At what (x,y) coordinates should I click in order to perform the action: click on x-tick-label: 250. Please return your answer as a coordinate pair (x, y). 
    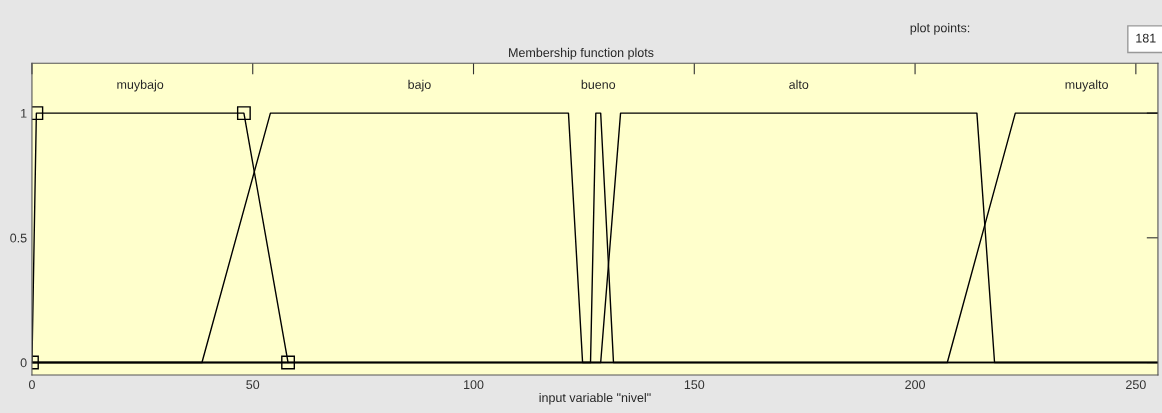
    Looking at the image, I should click on (1136, 385).